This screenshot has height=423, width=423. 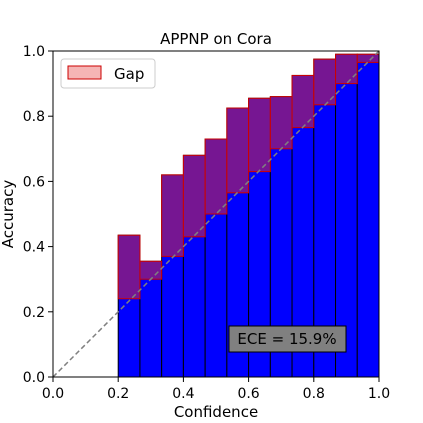 What do you see at coordinates (34, 378) in the screenshot?
I see `y-tick-label: 0.0` at bounding box center [34, 378].